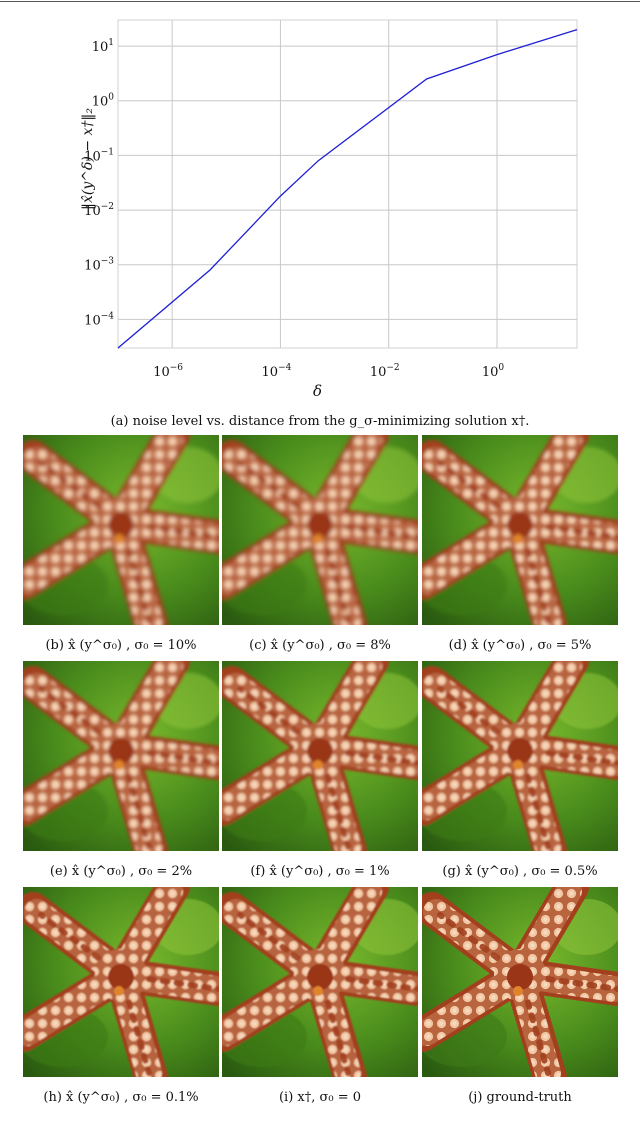 The image size is (640, 1133). I want to click on y-tick-label-1: 10⁻³, so click(99, 265).